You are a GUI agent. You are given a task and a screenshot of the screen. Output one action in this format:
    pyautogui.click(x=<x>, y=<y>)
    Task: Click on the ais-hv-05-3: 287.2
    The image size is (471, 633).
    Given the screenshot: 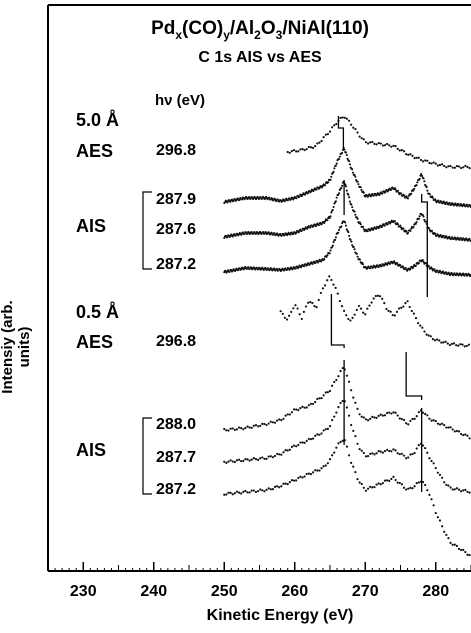 What is the action you would take?
    pyautogui.click(x=176, y=489)
    